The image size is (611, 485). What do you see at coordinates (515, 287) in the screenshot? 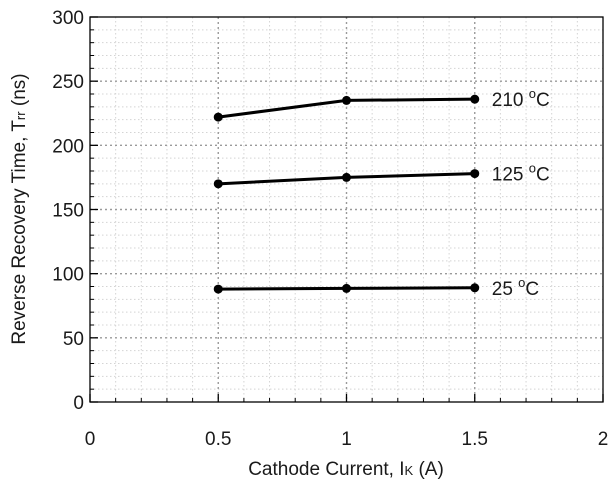
I see `series-label: 25 oC` at bounding box center [515, 287].